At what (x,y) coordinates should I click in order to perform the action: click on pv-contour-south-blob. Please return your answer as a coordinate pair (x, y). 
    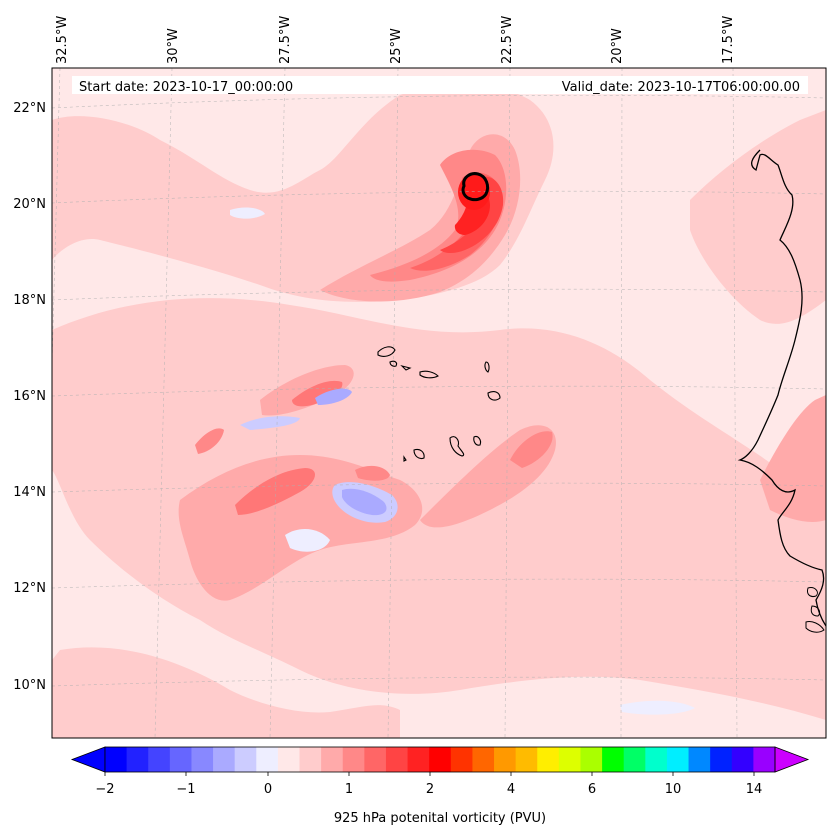
    Looking at the image, I should click on (226, 692).